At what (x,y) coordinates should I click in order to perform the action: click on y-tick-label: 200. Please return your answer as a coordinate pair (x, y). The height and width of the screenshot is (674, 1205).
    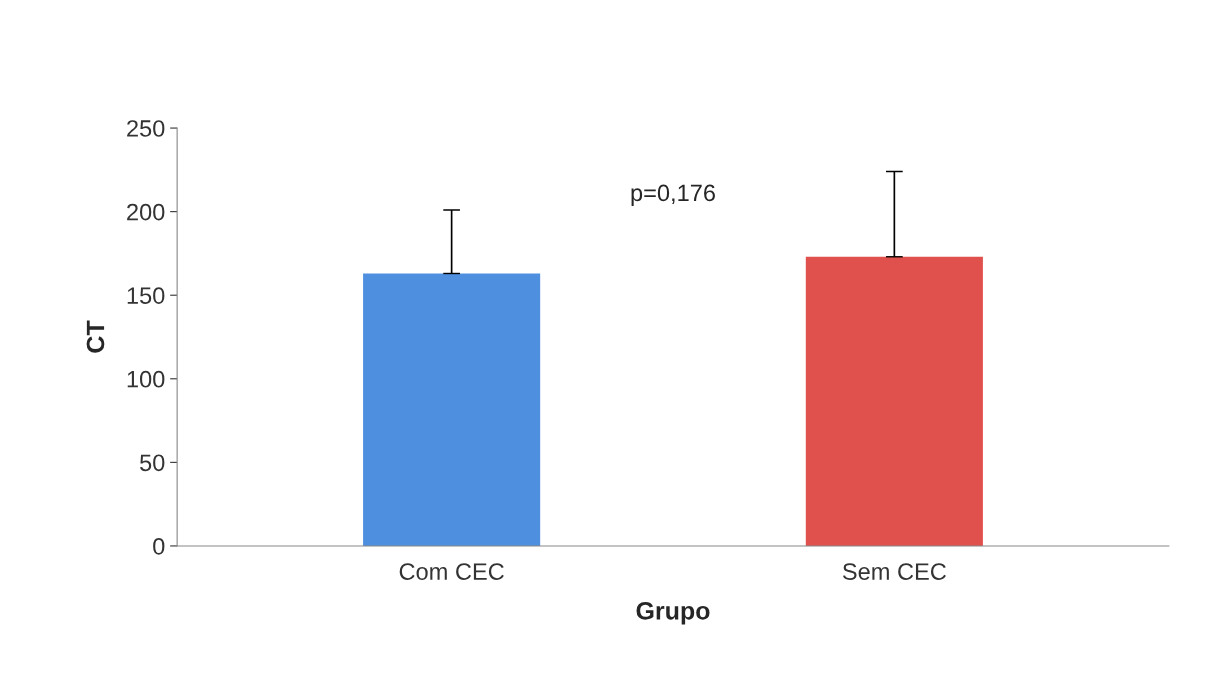
    Looking at the image, I should click on (146, 212).